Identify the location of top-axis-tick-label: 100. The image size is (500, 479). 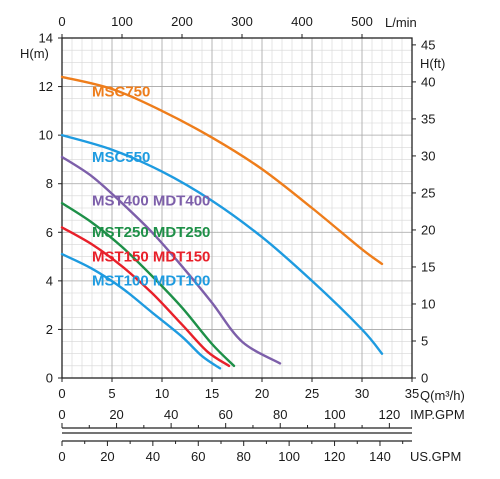
(122, 21).